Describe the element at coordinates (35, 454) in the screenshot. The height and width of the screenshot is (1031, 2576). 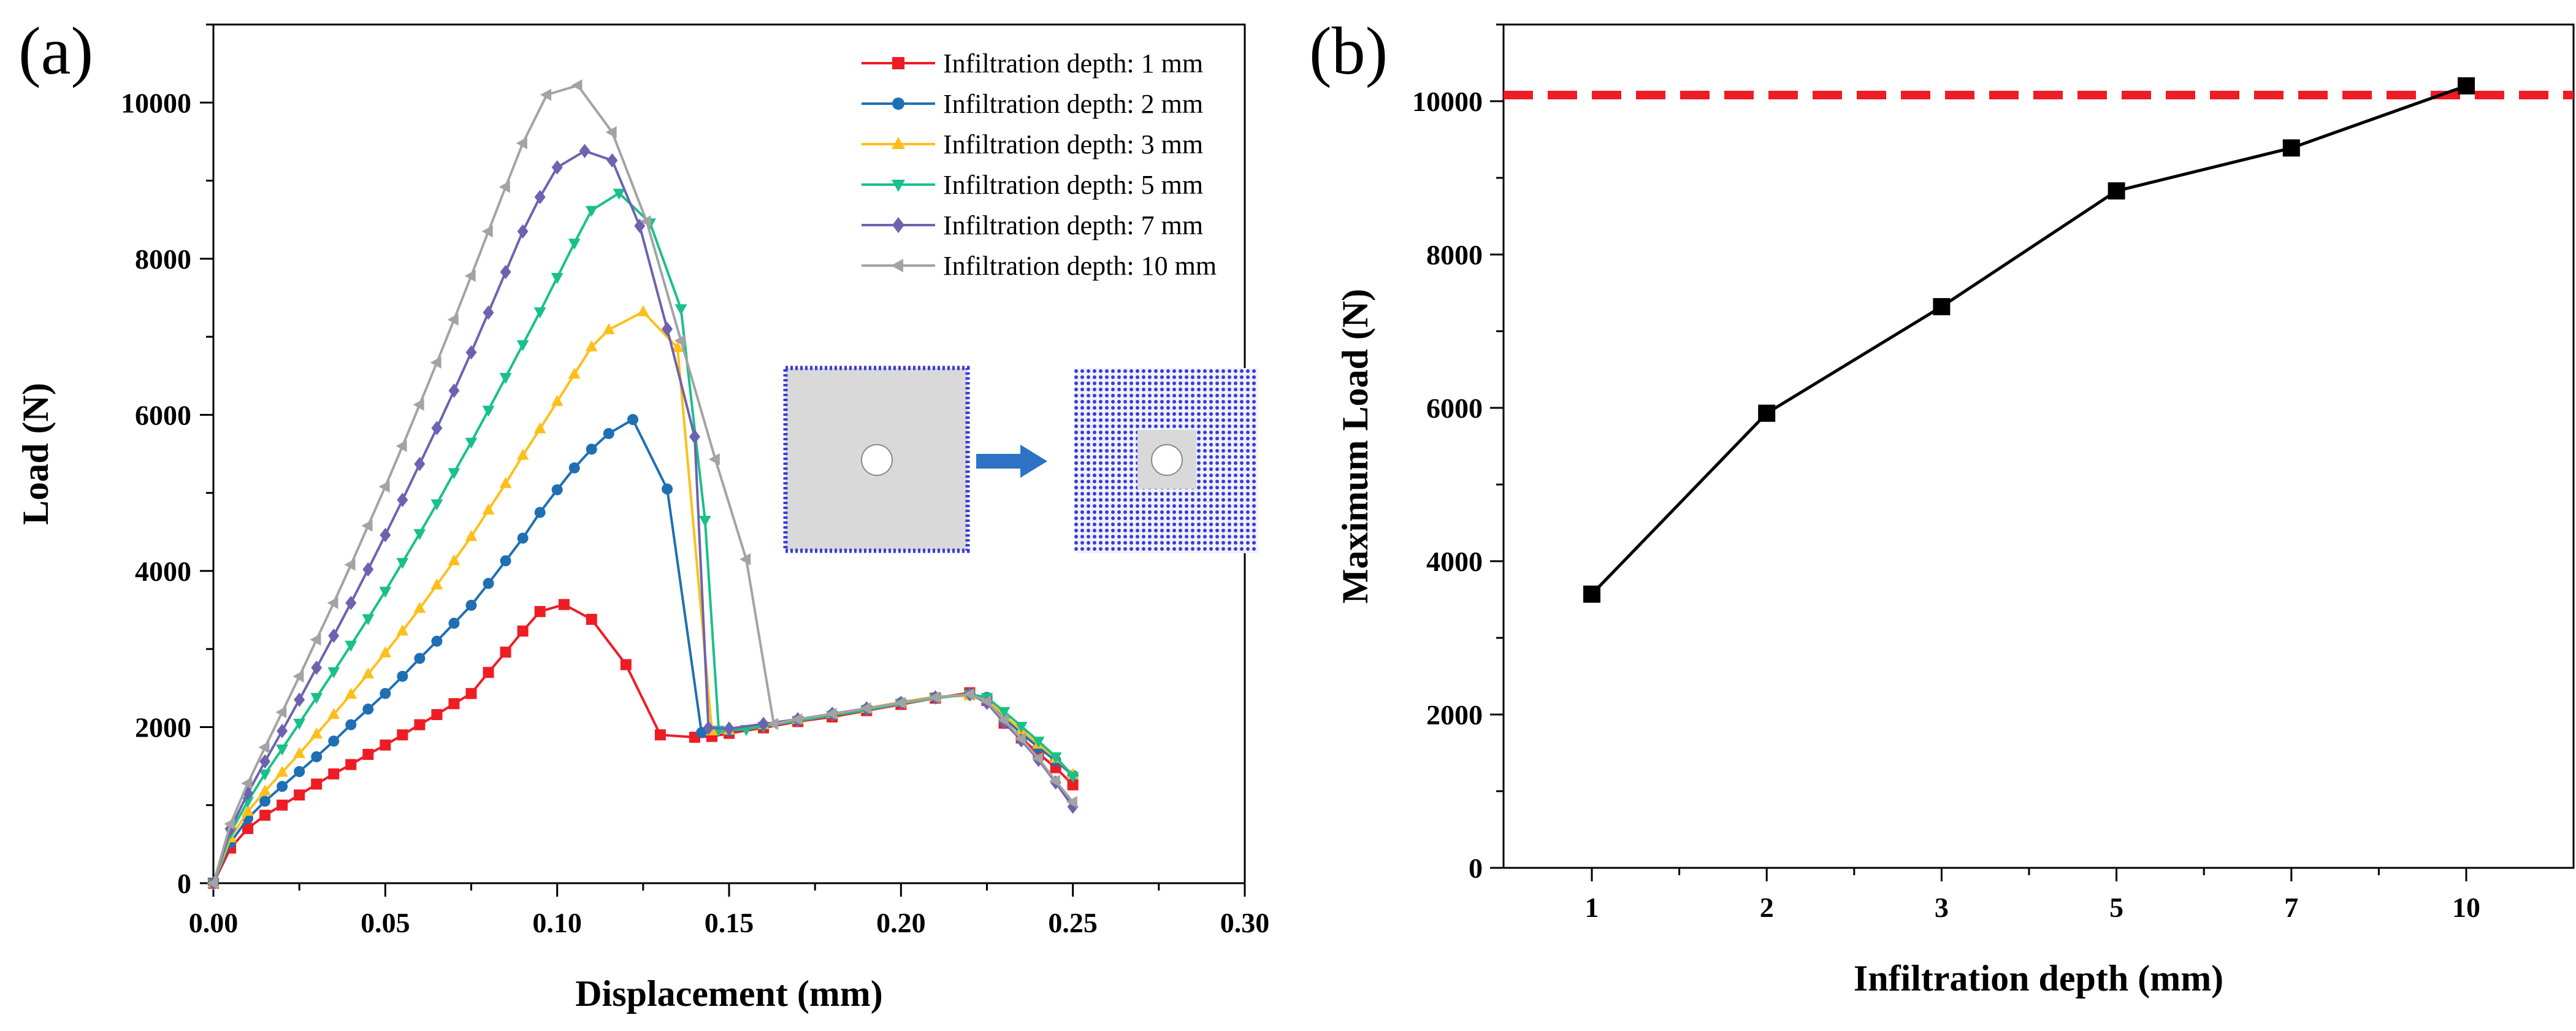
I see `y-axis-title-a: Load (N)` at that location.